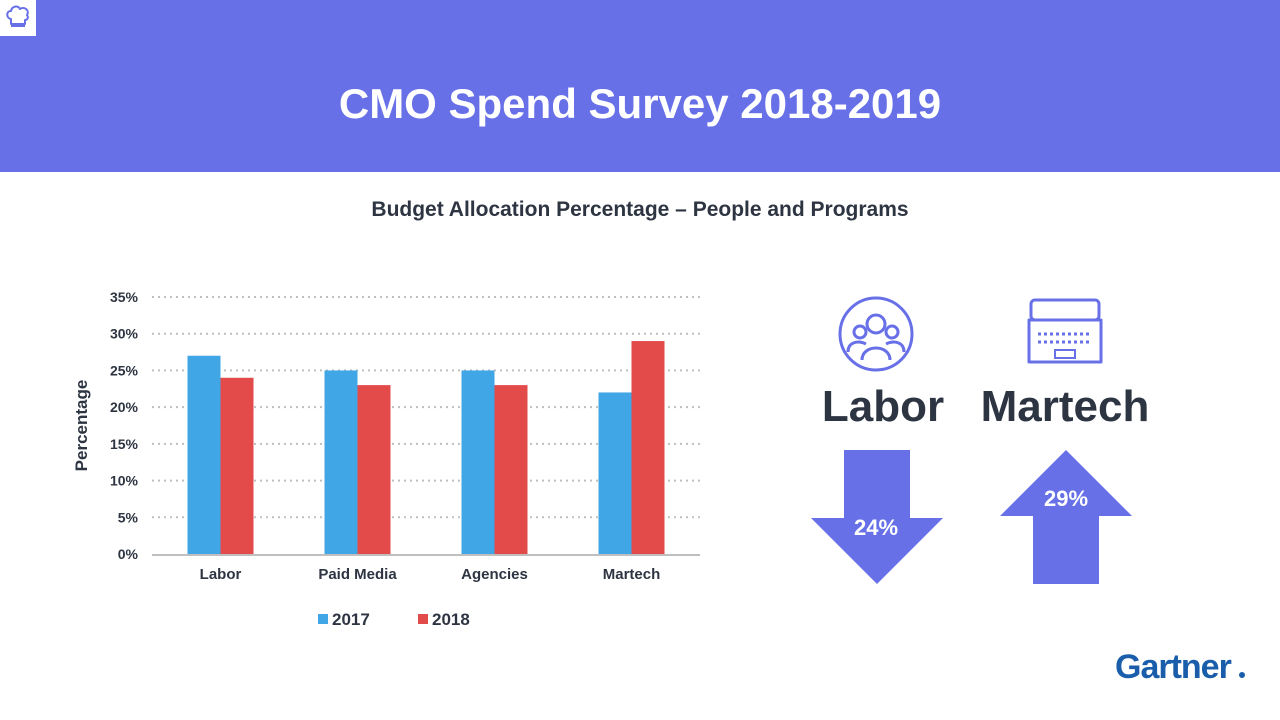  What do you see at coordinates (511, 469) in the screenshot?
I see `bar-2018-agencies` at bounding box center [511, 469].